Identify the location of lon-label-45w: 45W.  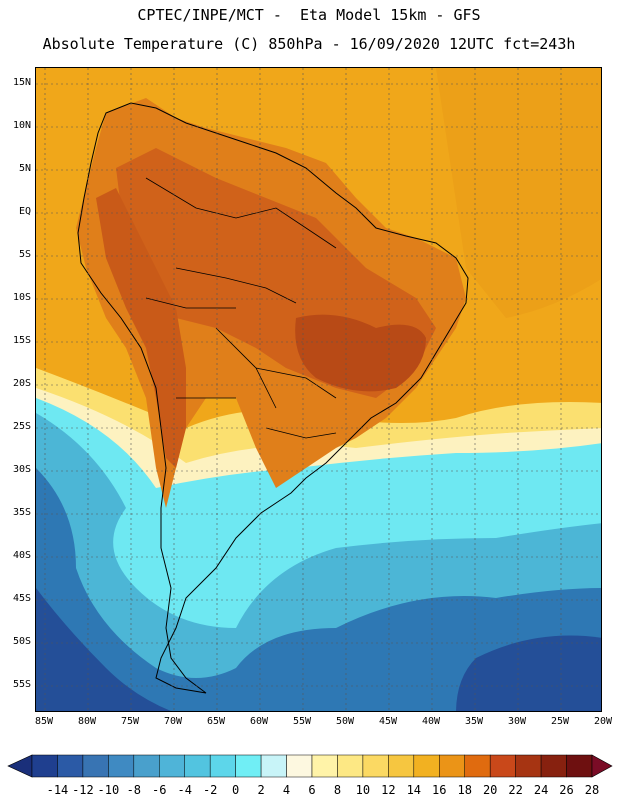
(388, 721).